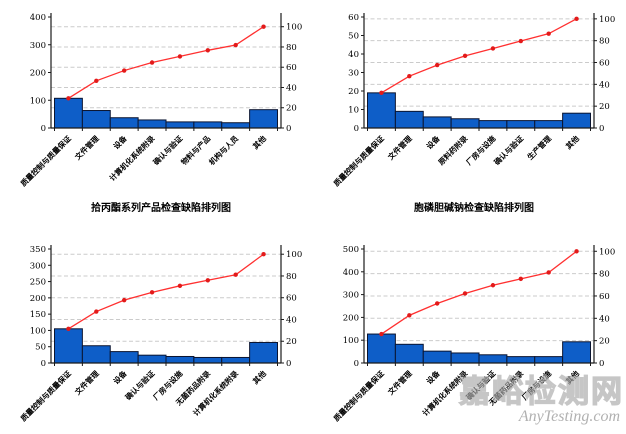 This screenshot has width=626, height=434. I want to click on left-axis-tick-label: 0, so click(43, 364).